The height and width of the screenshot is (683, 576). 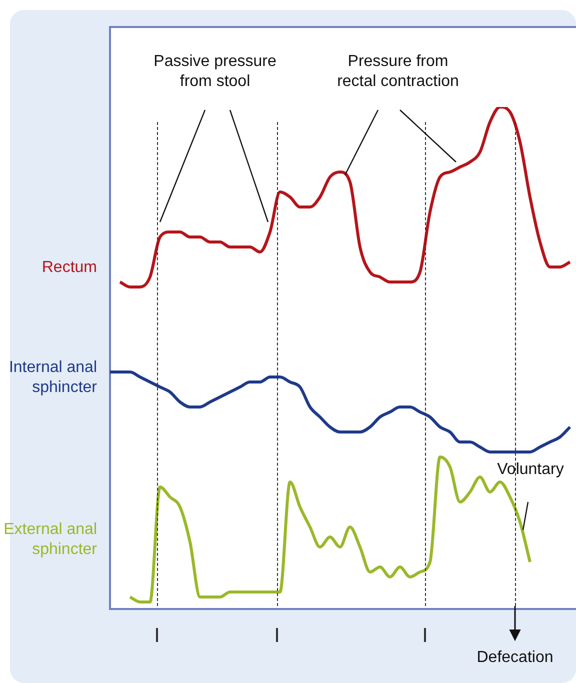 What do you see at coordinates (68, 268) in the screenshot?
I see `series-label: Rectum` at bounding box center [68, 268].